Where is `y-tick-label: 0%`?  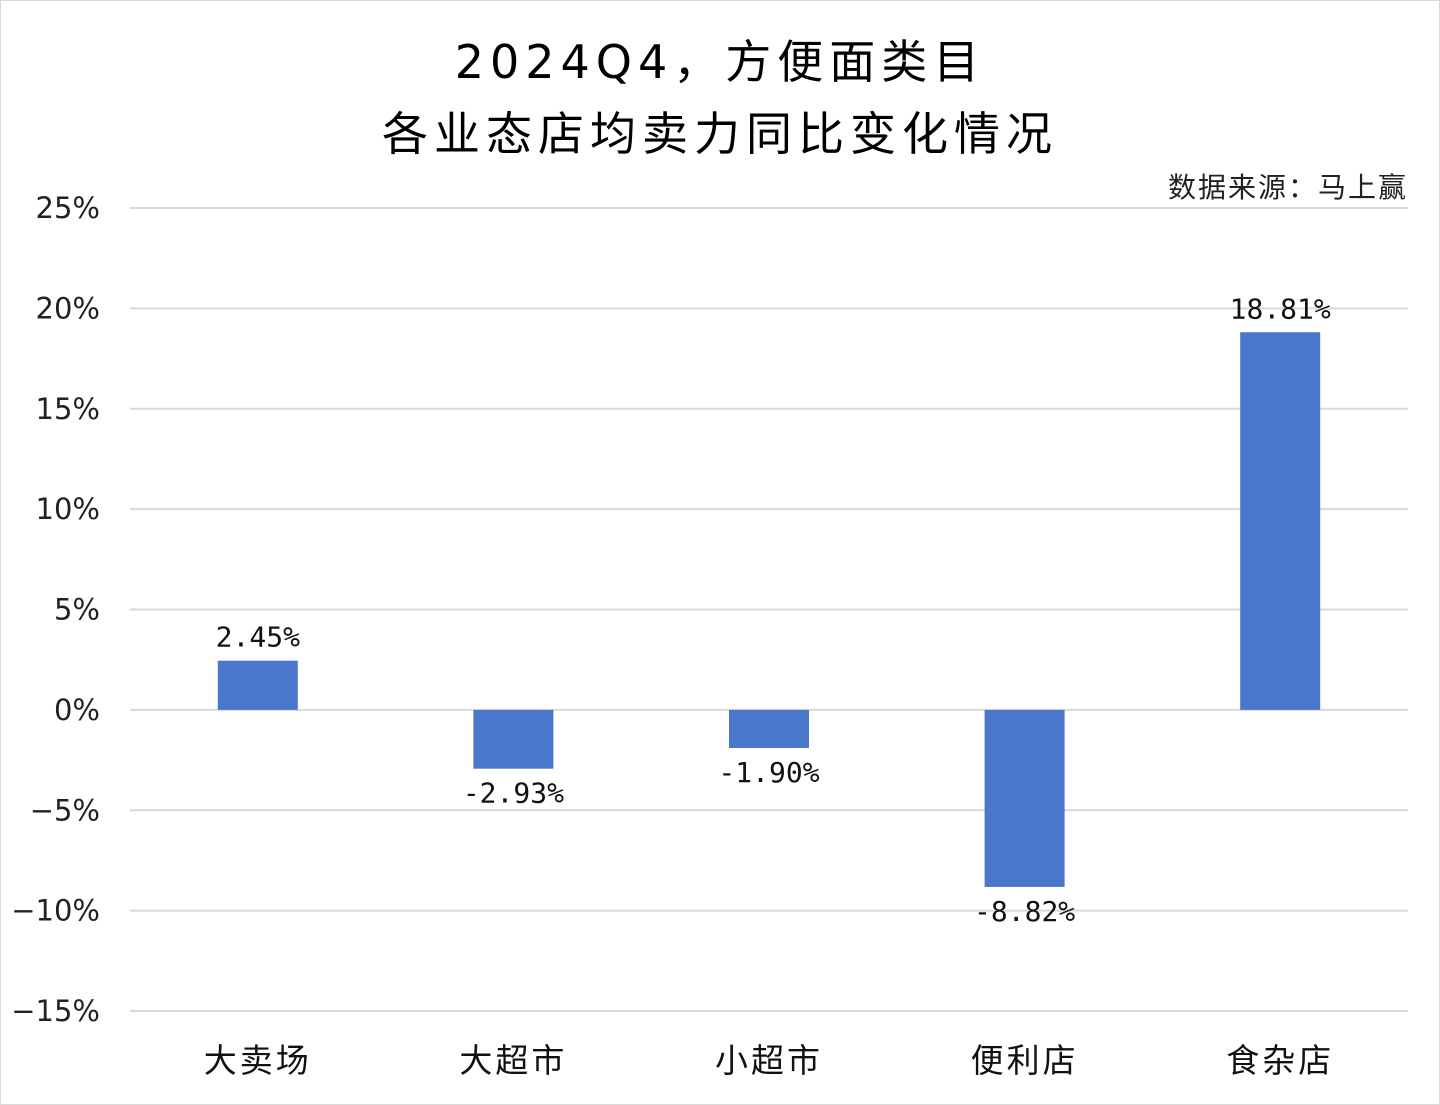 y-tick-label: 0% is located at coordinates (77, 710).